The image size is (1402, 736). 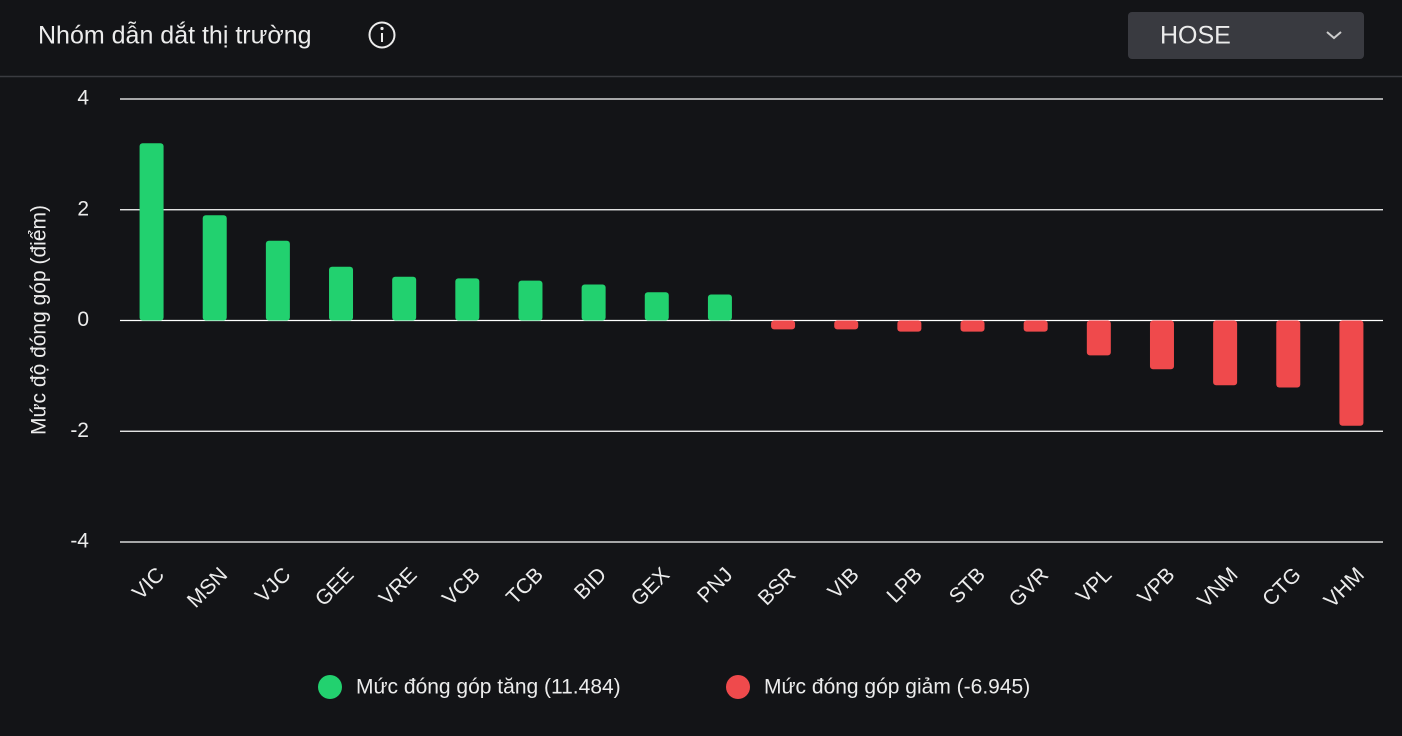 I want to click on y-tick-label: -4, so click(x=79, y=541).